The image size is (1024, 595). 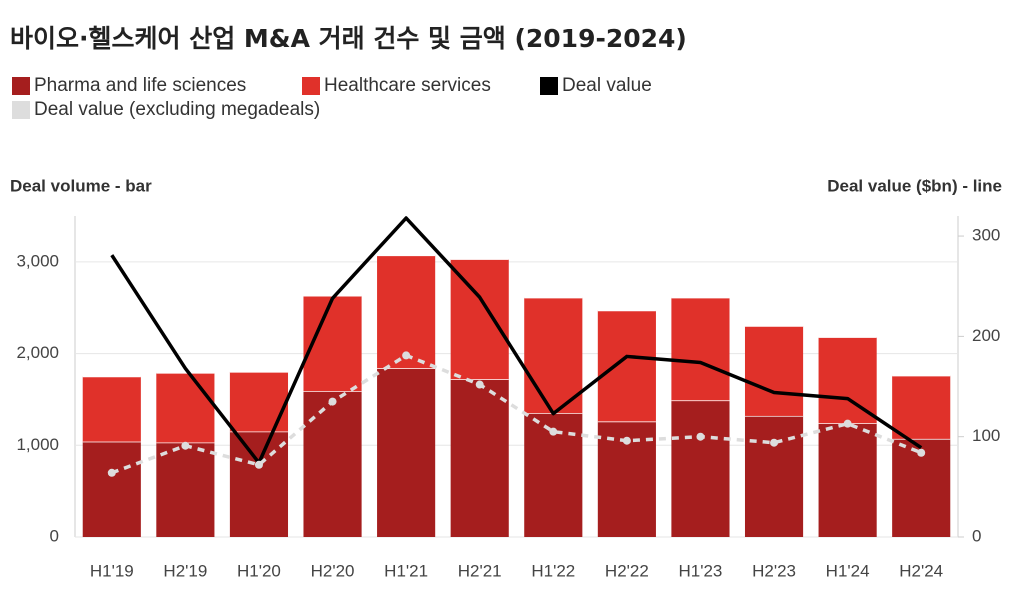 What do you see at coordinates (701, 570) in the screenshot?
I see `x-tick-label: H1'23` at bounding box center [701, 570].